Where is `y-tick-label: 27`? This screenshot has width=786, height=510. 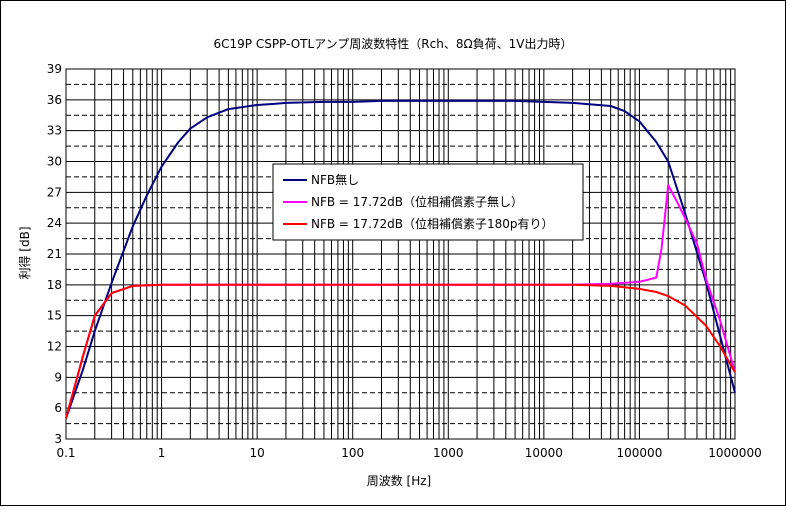 y-tick-label: 27 is located at coordinates (54, 192).